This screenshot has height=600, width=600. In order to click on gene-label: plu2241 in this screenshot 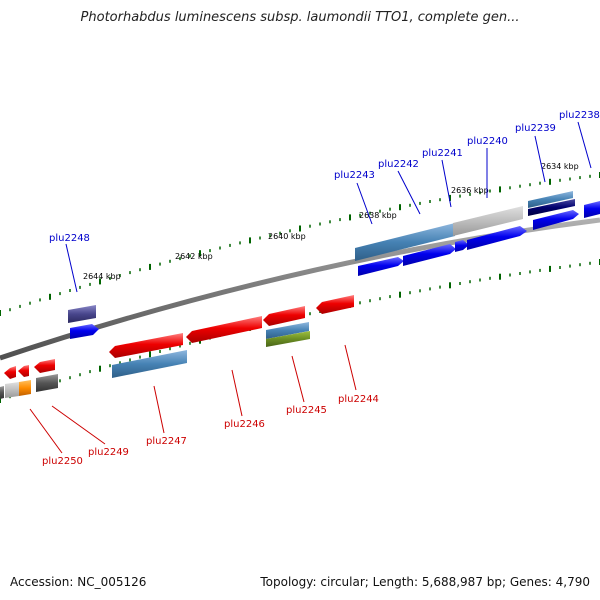, I will do `click(442, 153)`.